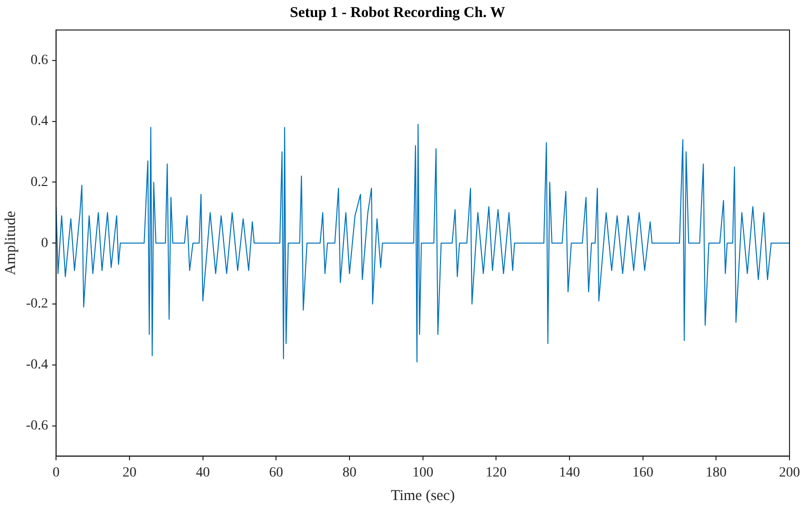 The height and width of the screenshot is (507, 804). I want to click on y-axis-title: Amplitude, so click(10, 243).